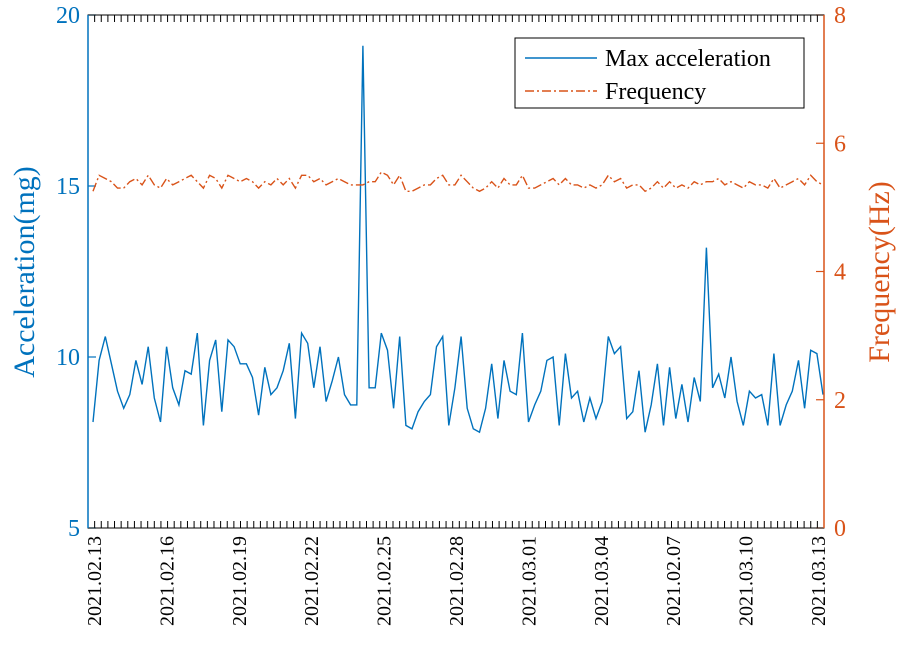 The width and height of the screenshot is (903, 655). What do you see at coordinates (840, 144) in the screenshot?
I see `right-y-tick-label: 6` at bounding box center [840, 144].